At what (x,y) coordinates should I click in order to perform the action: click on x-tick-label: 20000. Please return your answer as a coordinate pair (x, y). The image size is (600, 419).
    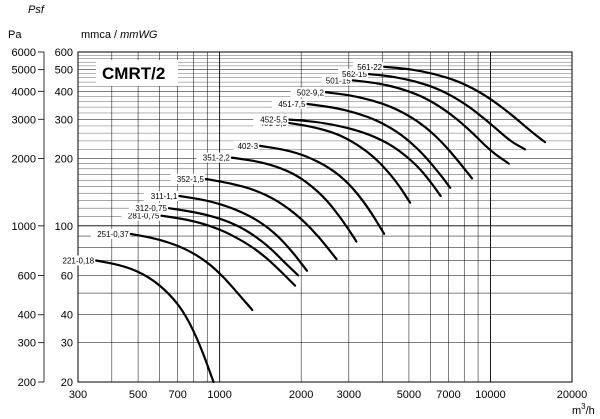
    Looking at the image, I should click on (572, 395).